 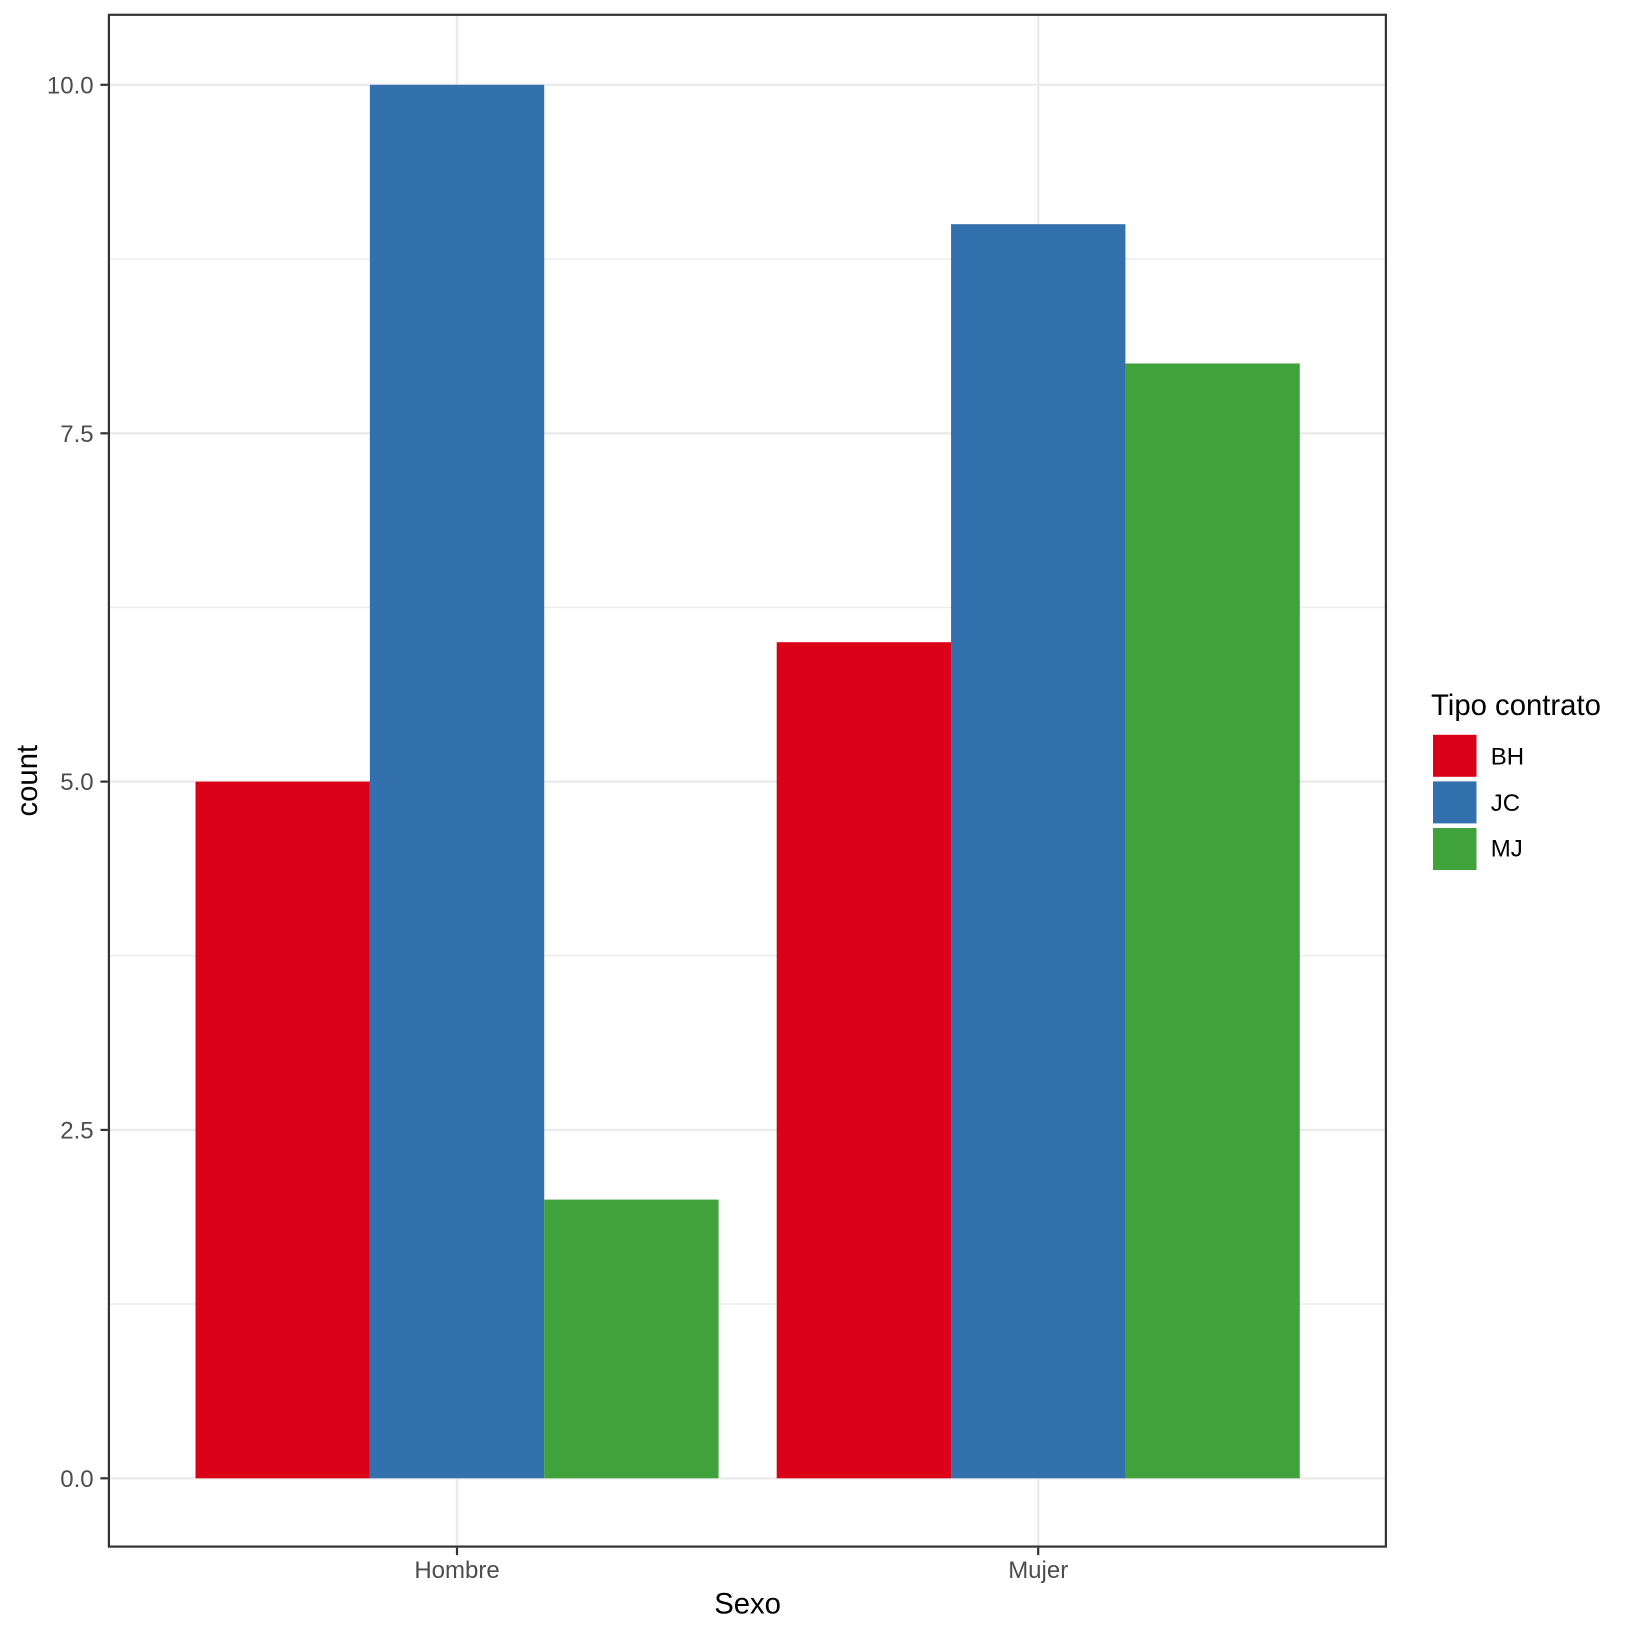 What do you see at coordinates (76, 434) in the screenshot?
I see `svg-text: 7.5` at bounding box center [76, 434].